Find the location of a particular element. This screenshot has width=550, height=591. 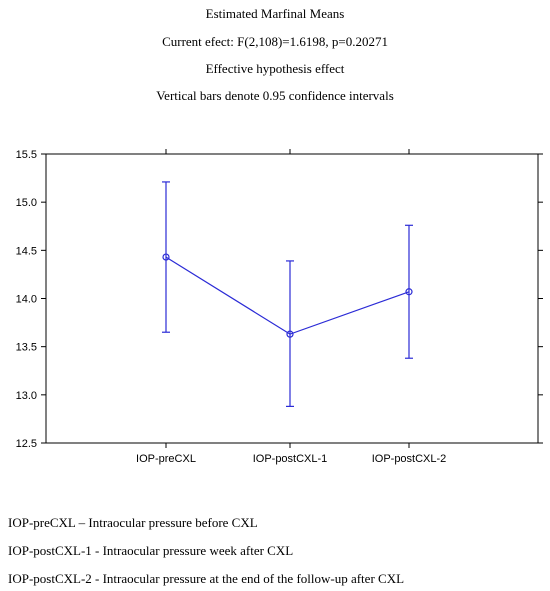

series-line is located at coordinates (287, 295).